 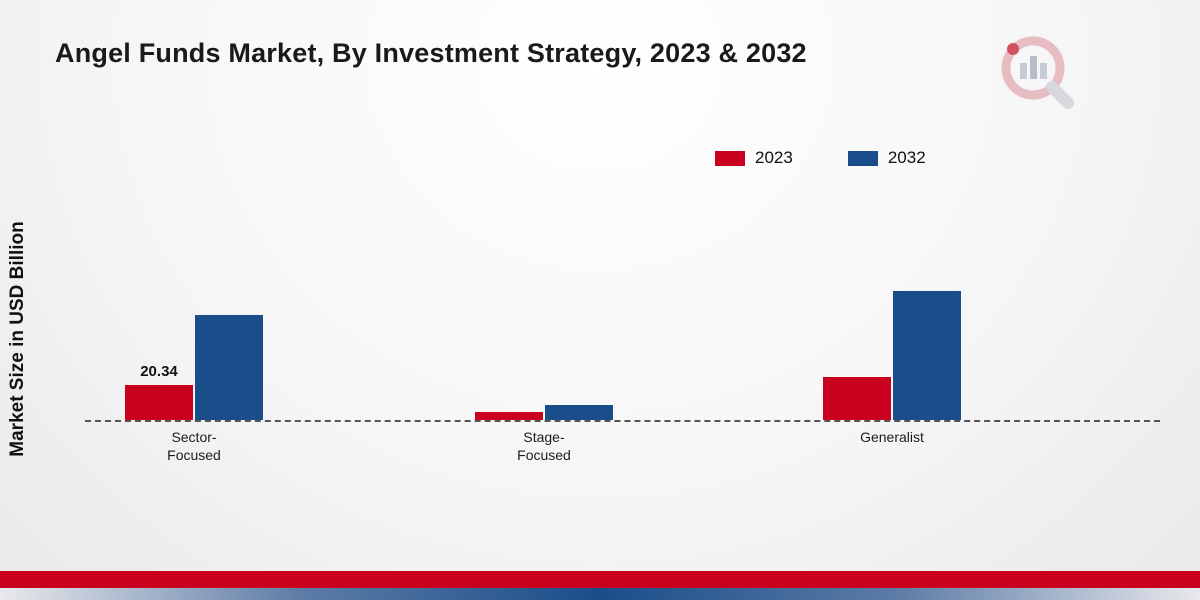 What do you see at coordinates (509, 416) in the screenshot?
I see `bar-2023-stage-focused` at bounding box center [509, 416].